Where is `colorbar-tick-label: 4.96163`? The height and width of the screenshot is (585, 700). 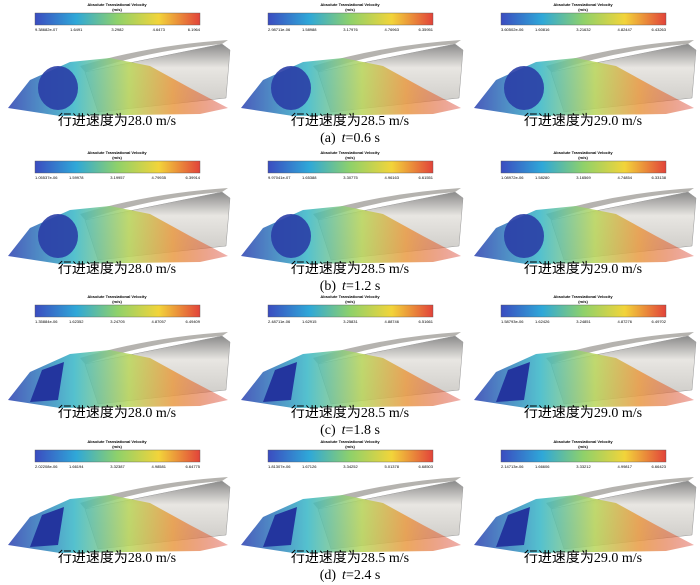
colorbar-tick-label: 4.96163 is located at coordinates (392, 177).